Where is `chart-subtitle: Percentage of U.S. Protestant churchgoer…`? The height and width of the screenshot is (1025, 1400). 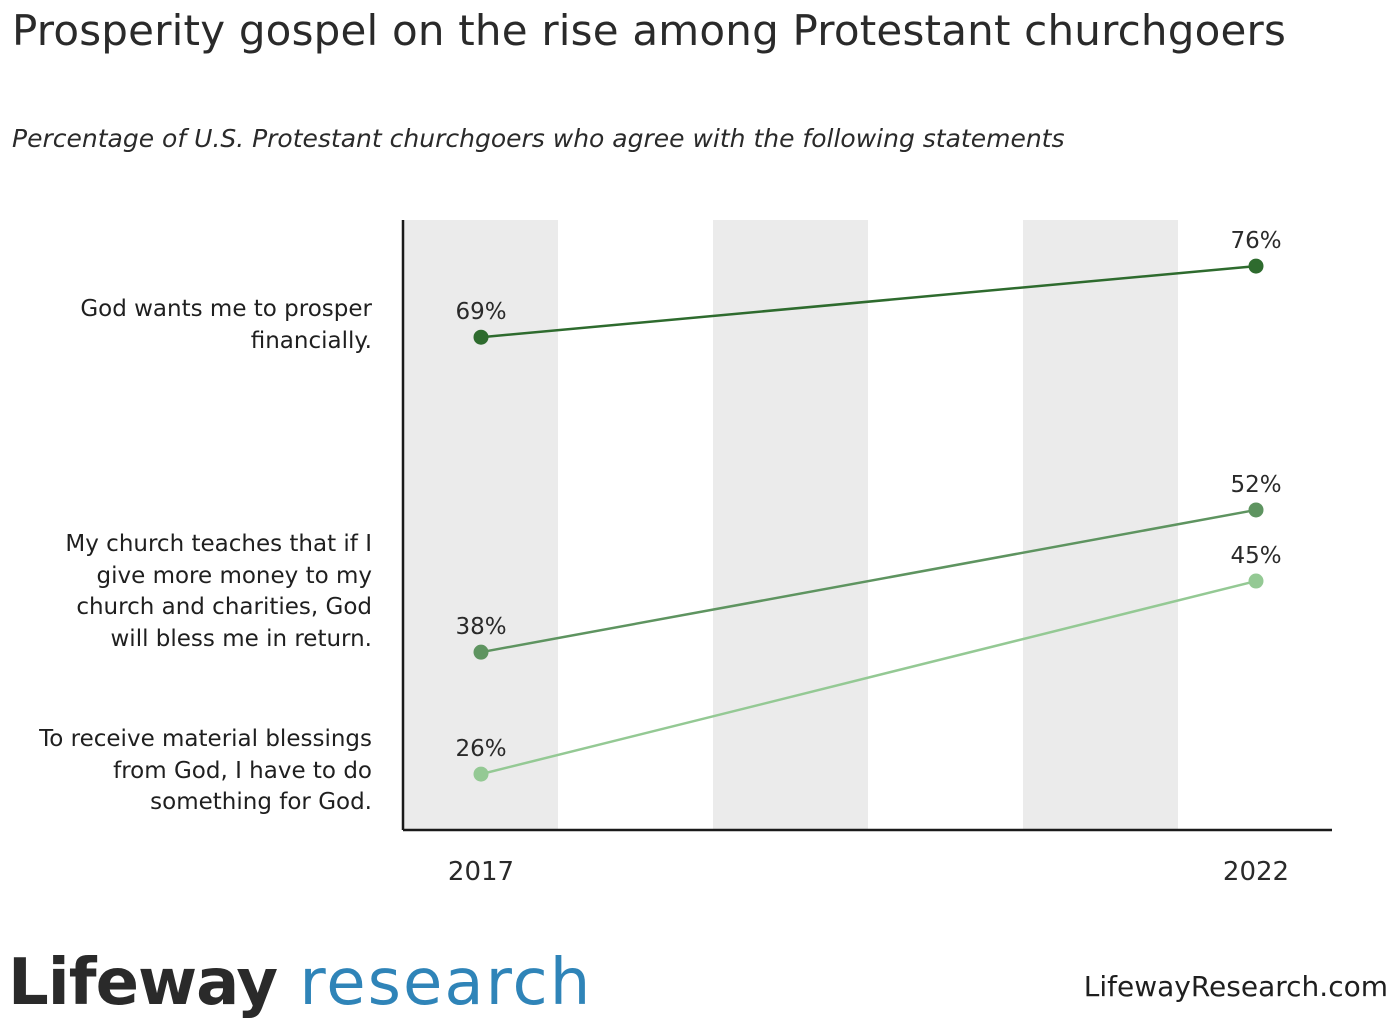 chart-subtitle: Percentage of U.S. Protestant churchgoer… is located at coordinates (538, 138).